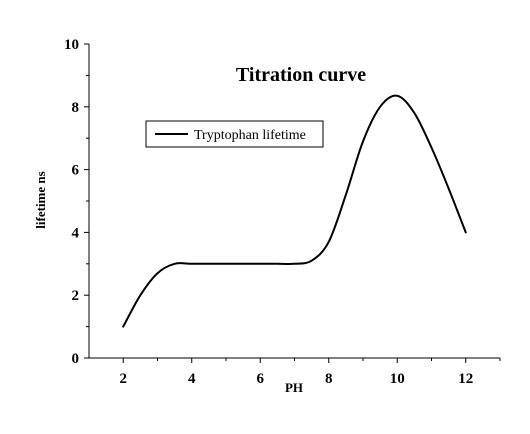 This screenshot has height=434, width=530. What do you see at coordinates (76, 359) in the screenshot?
I see `y-tick-label: 0` at bounding box center [76, 359].